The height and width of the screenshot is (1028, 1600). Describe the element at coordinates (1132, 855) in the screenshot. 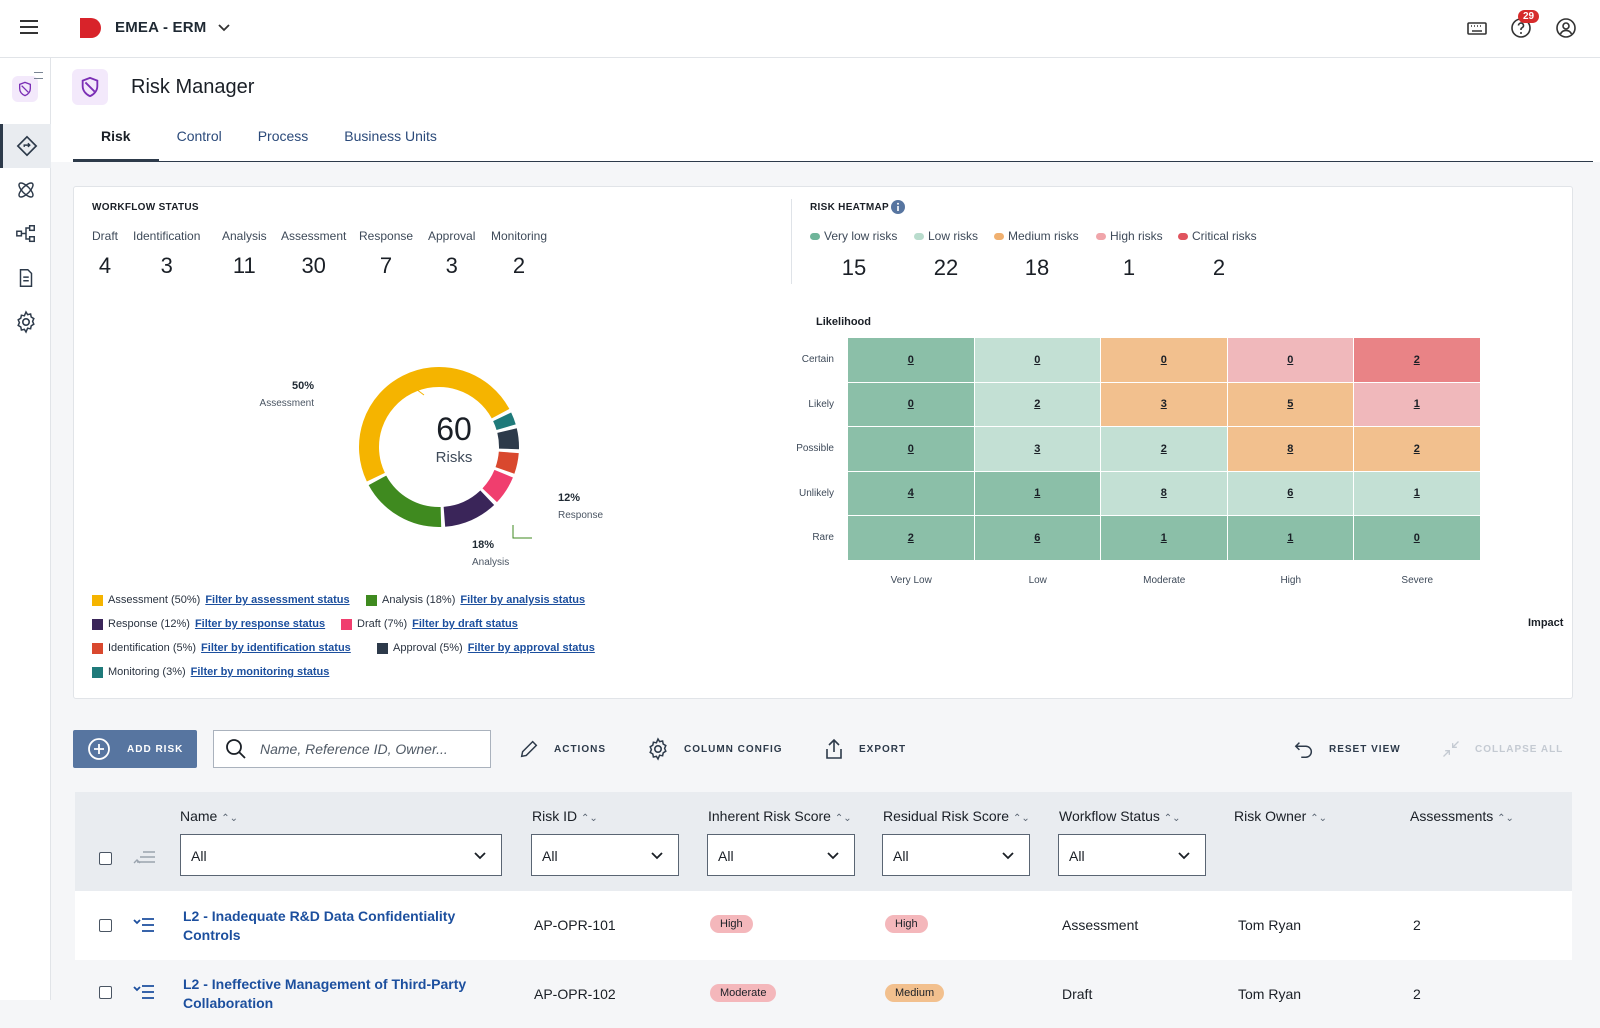

I see `workflow-filter-select: All` at that location.